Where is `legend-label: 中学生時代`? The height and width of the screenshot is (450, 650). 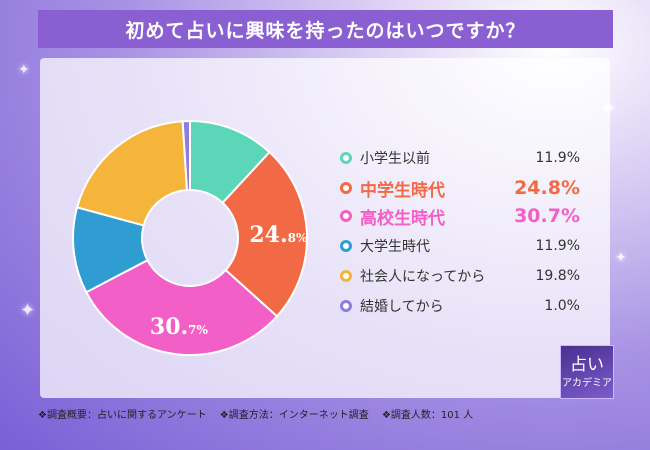 legend-label: 中学生時代 is located at coordinates (402, 190).